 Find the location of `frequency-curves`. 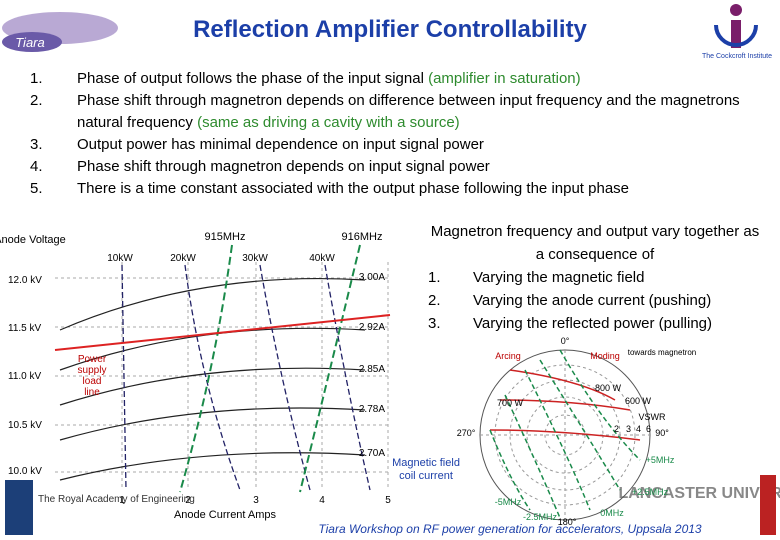

frequency-curves is located at coordinates (270, 368).